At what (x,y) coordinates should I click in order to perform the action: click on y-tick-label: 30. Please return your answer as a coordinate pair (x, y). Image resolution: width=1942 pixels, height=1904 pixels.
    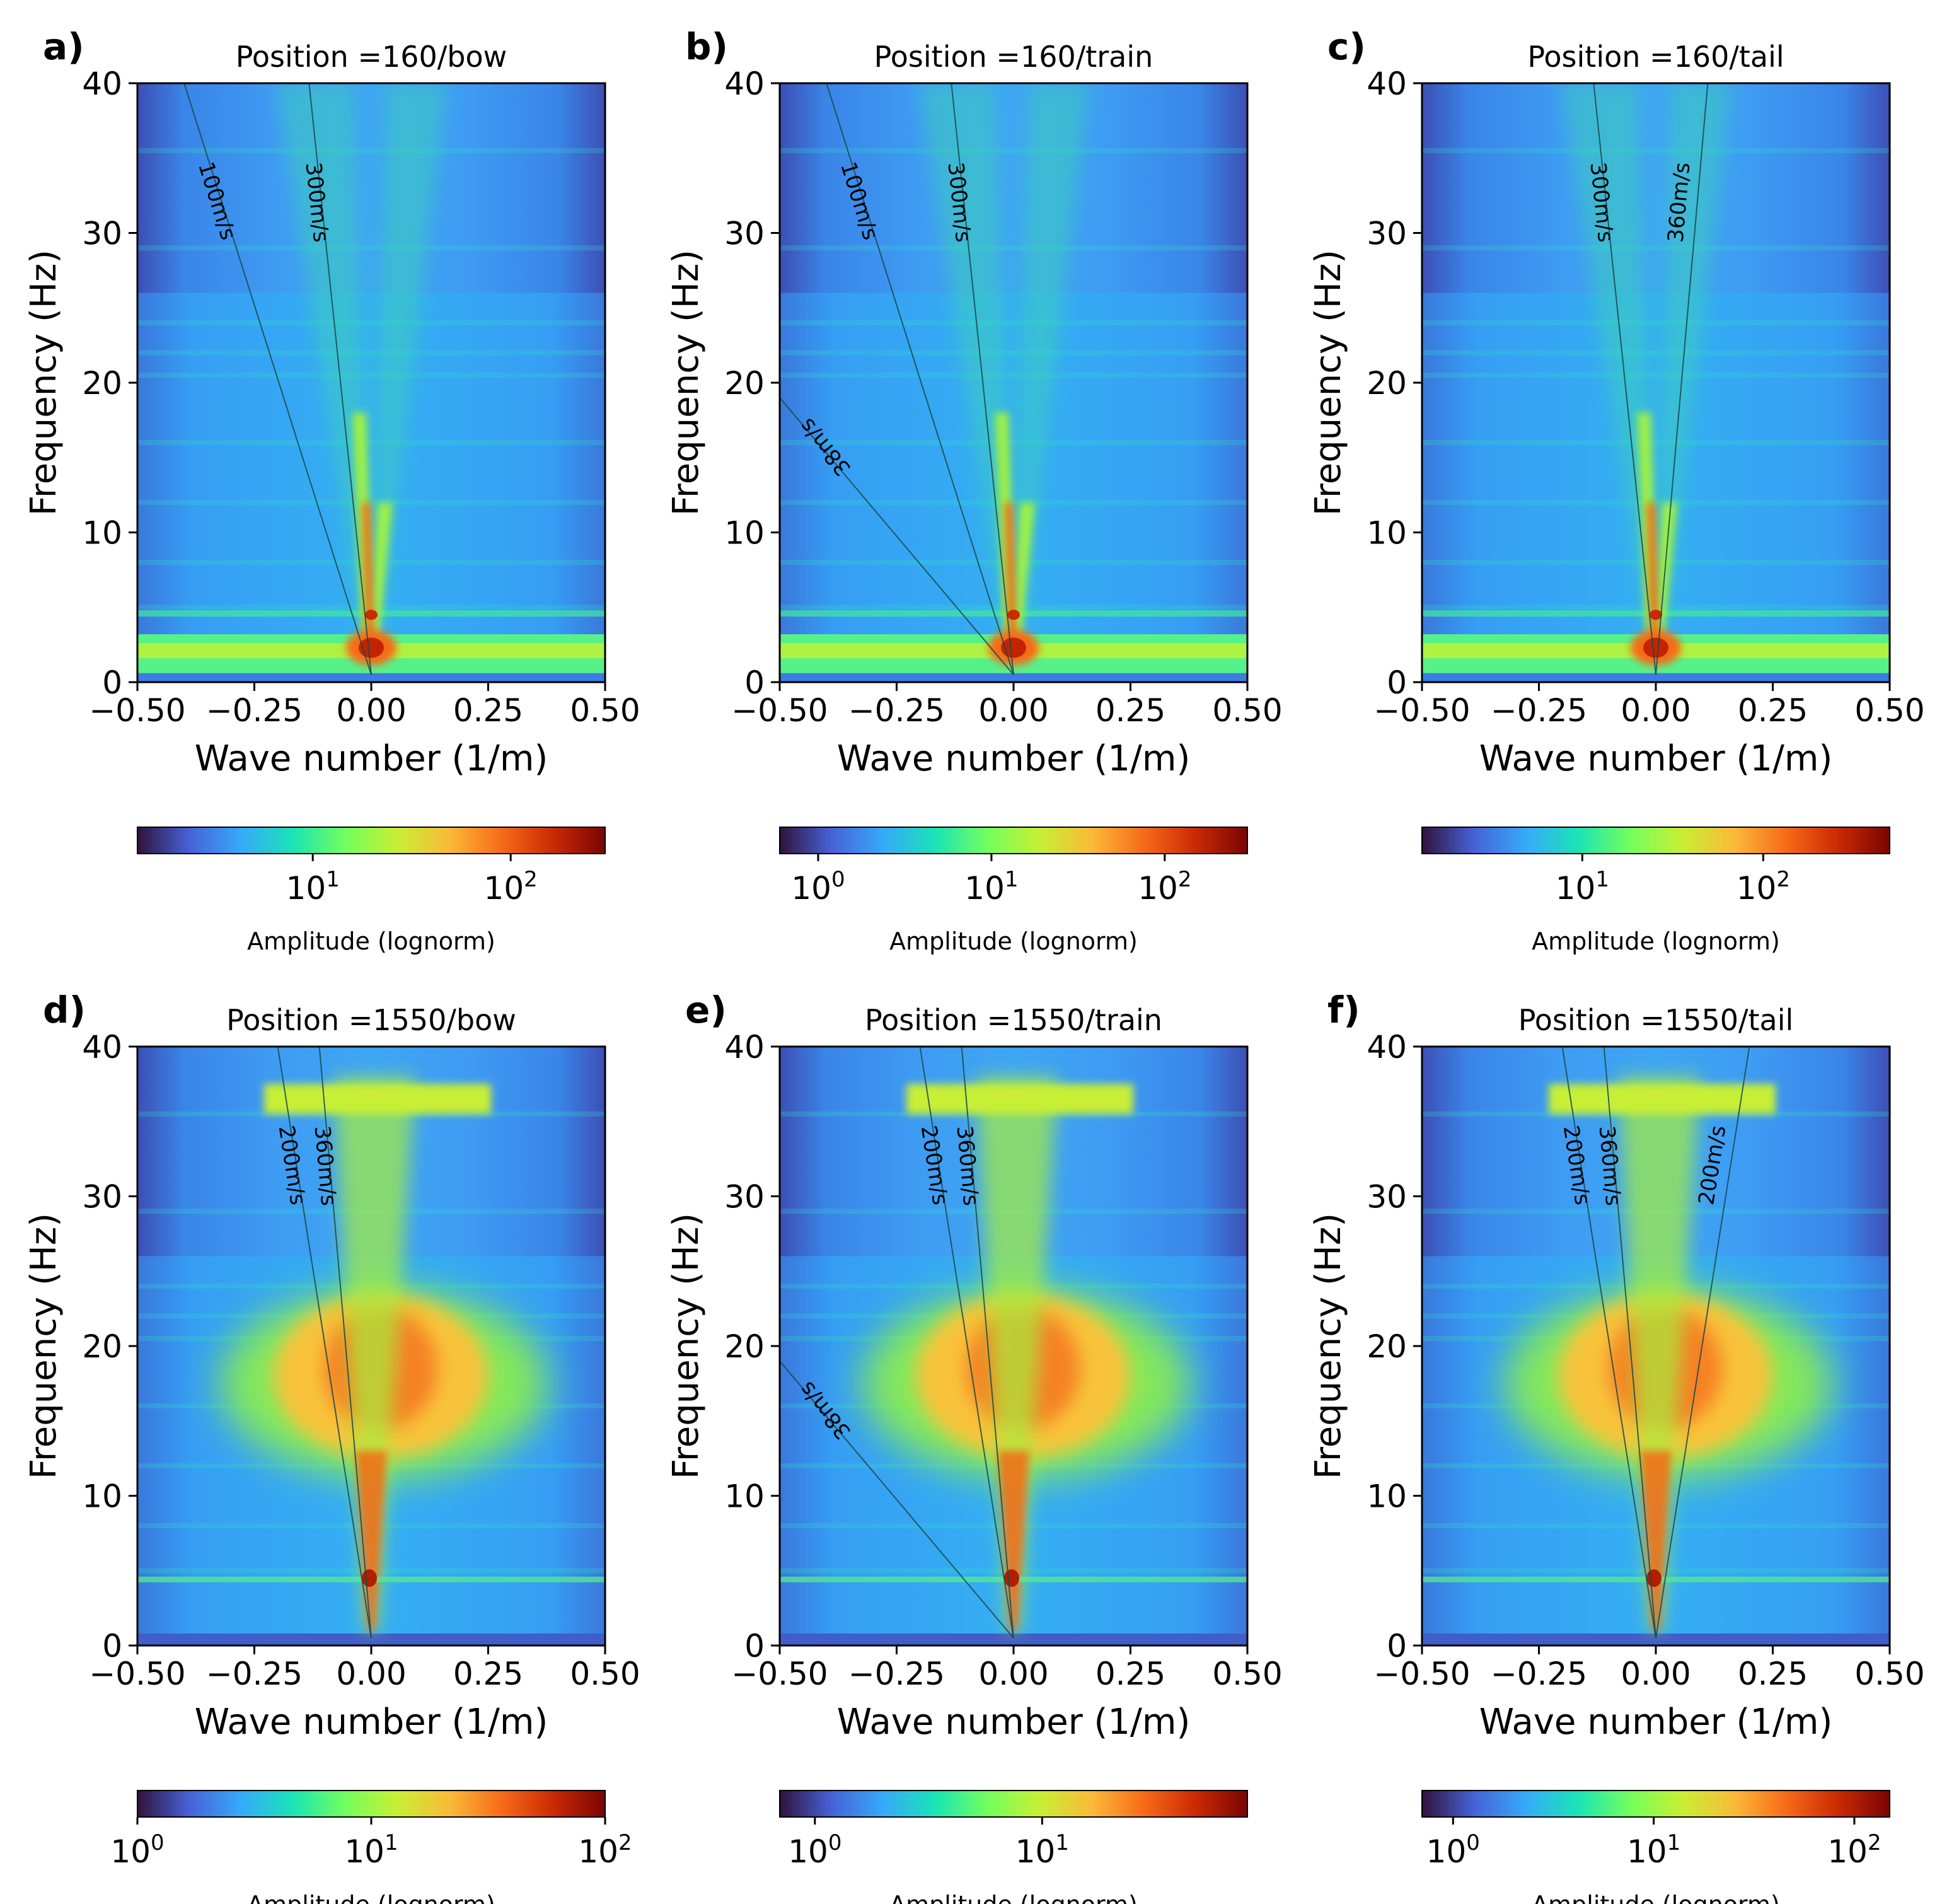
    Looking at the image, I should click on (744, 1197).